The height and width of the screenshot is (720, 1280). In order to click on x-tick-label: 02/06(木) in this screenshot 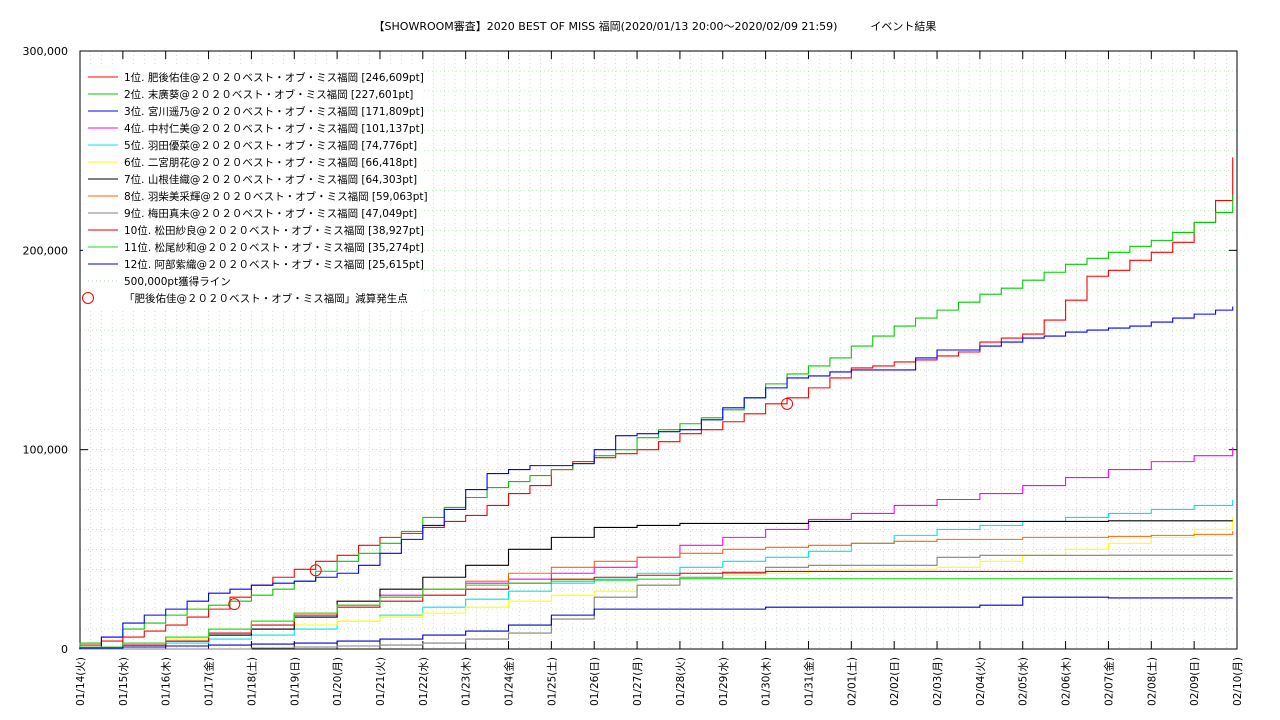, I will do `click(1067, 681)`.